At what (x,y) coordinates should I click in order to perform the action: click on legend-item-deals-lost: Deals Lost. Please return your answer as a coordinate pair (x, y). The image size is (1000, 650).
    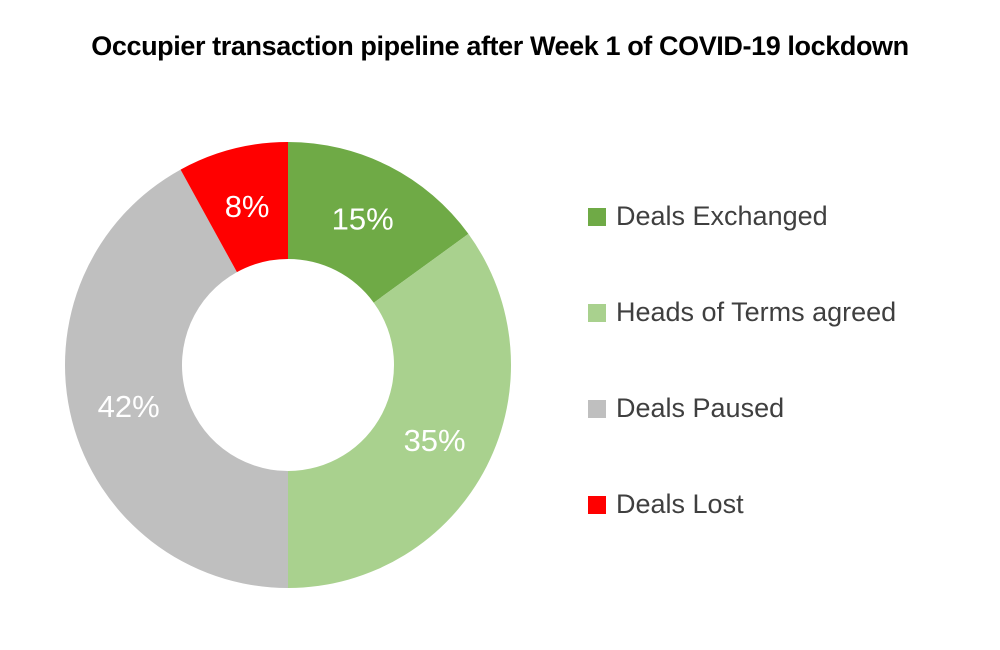
    Looking at the image, I should click on (742, 504).